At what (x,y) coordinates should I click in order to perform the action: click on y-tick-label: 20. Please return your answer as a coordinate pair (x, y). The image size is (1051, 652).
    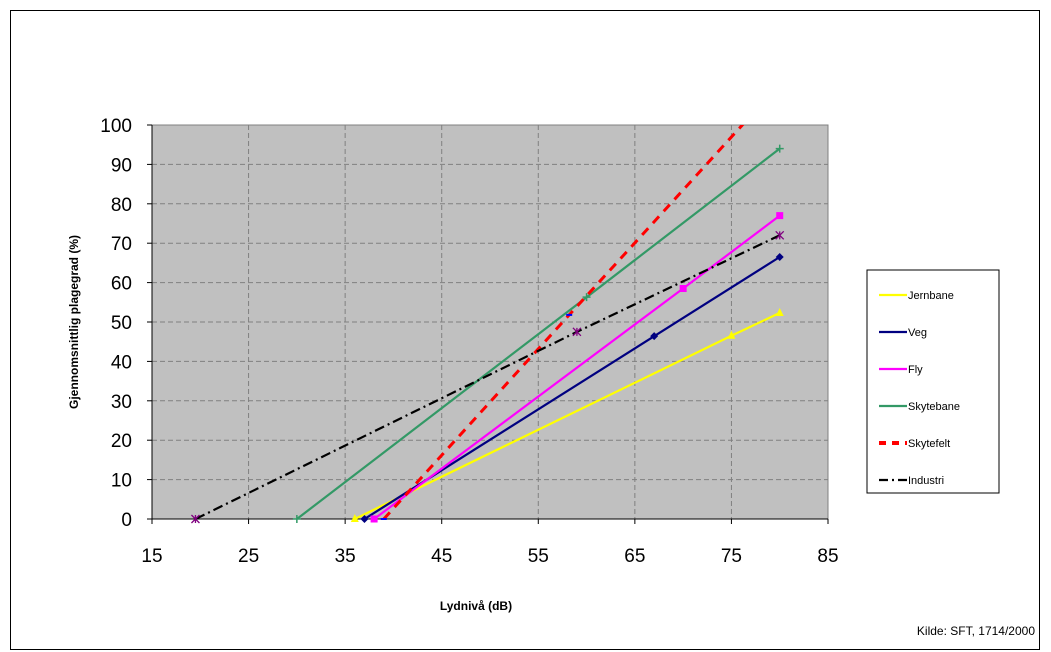
    Looking at the image, I should click on (121, 441).